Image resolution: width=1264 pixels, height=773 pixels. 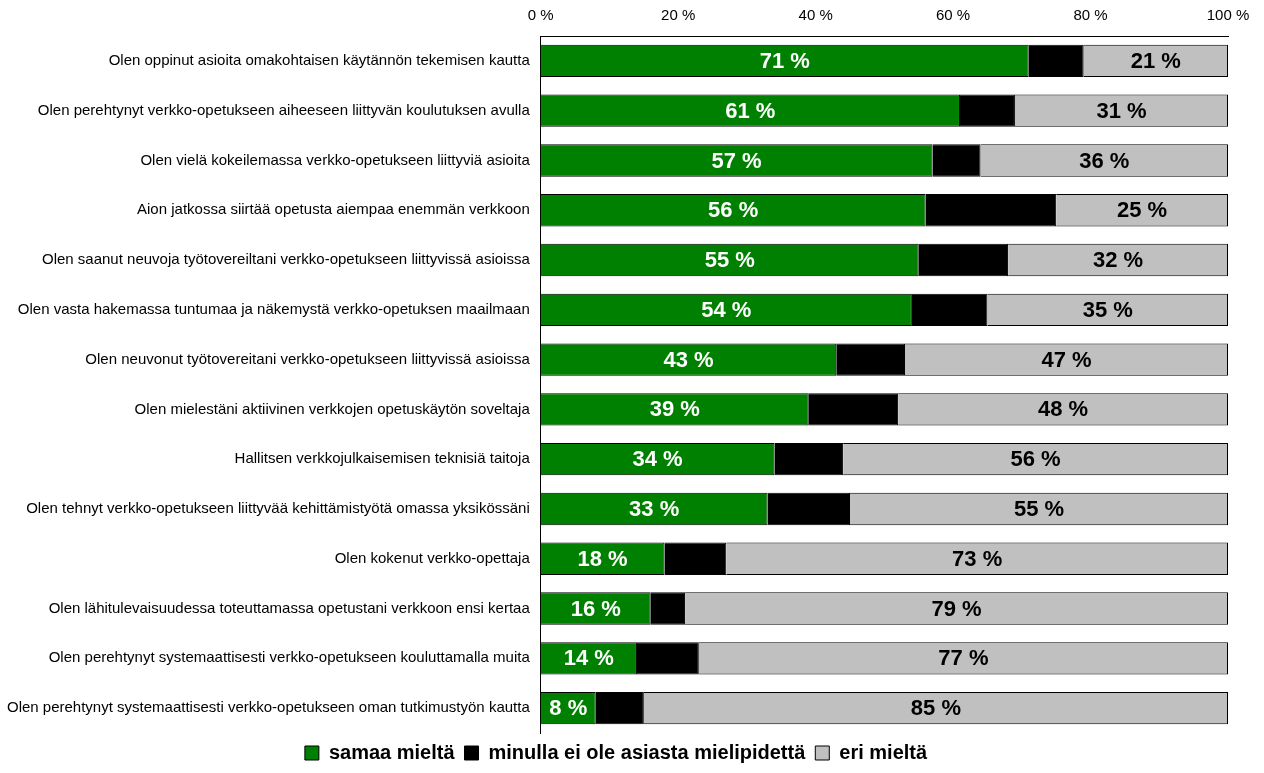 What do you see at coordinates (540, 15) in the screenshot?
I see `x-tick-label: 0 %` at bounding box center [540, 15].